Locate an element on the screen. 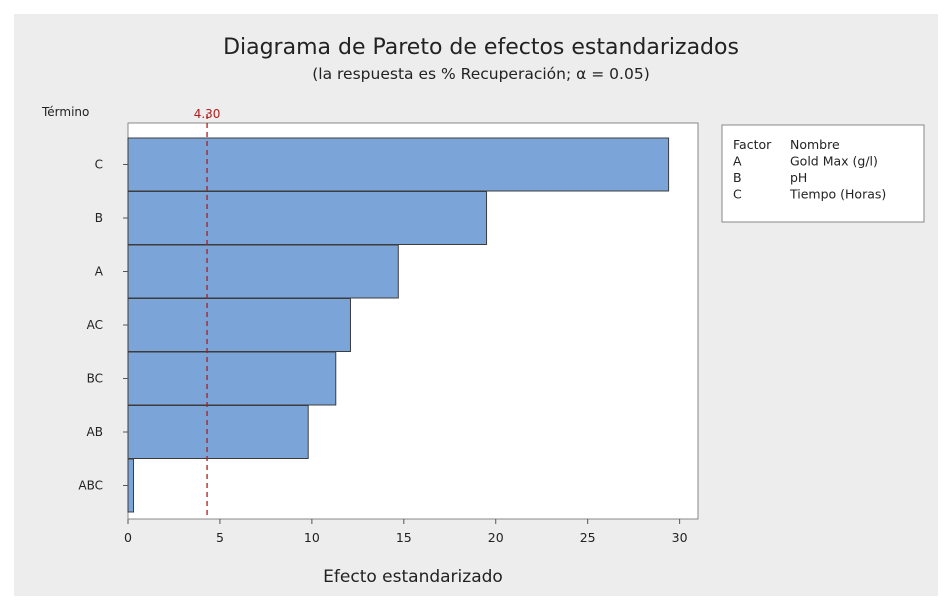 The height and width of the screenshot is (603, 948). y-ticks-layer: C B A AC BC AB ABC is located at coordinates (103, 325).